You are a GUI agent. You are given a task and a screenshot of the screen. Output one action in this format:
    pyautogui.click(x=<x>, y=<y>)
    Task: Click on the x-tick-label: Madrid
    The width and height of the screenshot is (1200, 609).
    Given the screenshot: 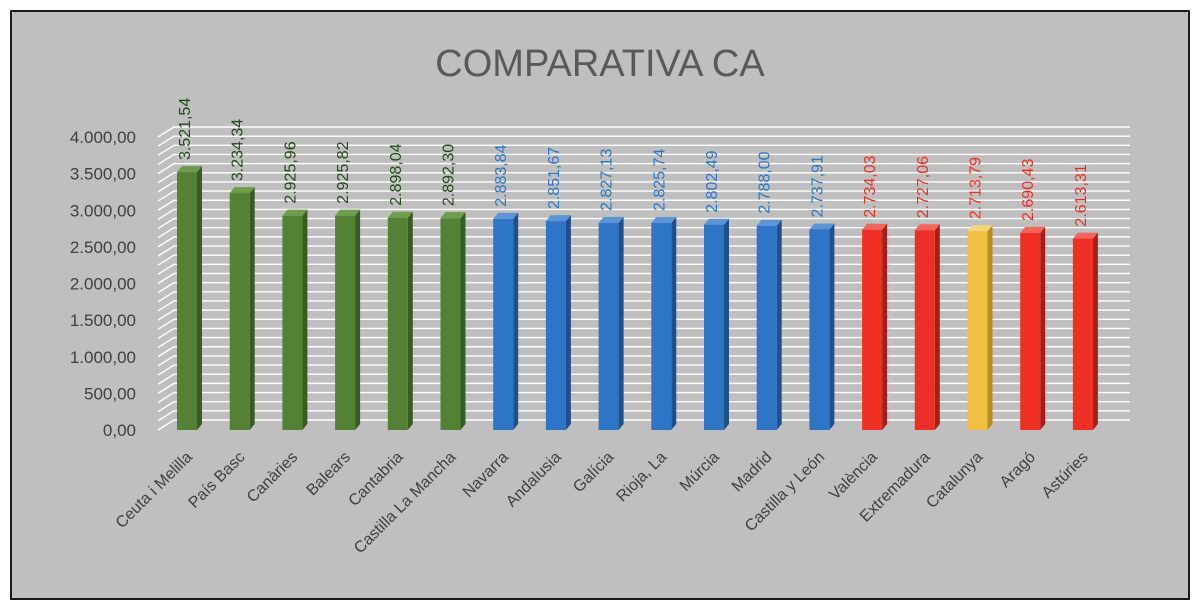 What is the action you would take?
    pyautogui.click(x=752, y=472)
    